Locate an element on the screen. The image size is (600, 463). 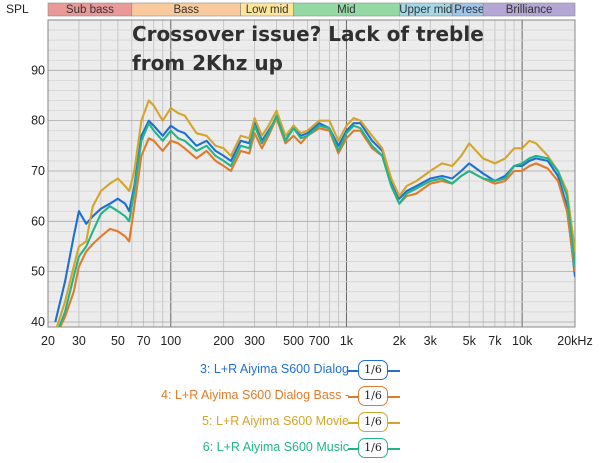
y-tick-label: 50 is located at coordinates (38, 272).